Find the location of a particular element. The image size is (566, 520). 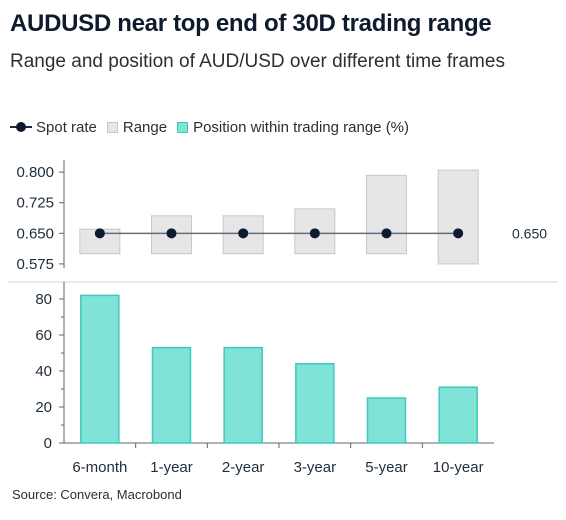

top-y-tick-label: 0.650 is located at coordinates (35, 233).